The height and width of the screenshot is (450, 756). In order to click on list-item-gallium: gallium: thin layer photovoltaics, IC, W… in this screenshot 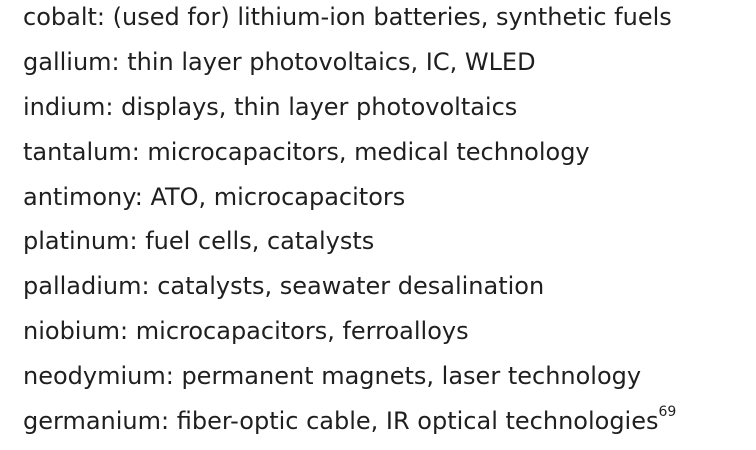, I will do `click(385, 67)`.